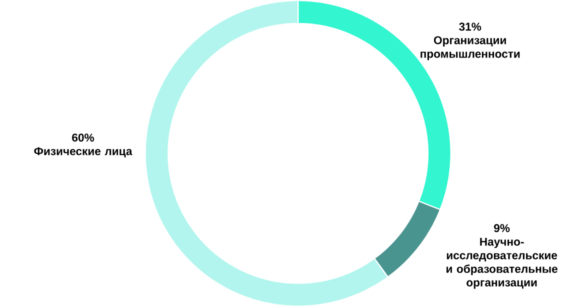 The width and height of the screenshot is (578, 307). What do you see at coordinates (470, 48) in the screenshot?
I see `slice-label: Организации промышленности` at bounding box center [470, 48].